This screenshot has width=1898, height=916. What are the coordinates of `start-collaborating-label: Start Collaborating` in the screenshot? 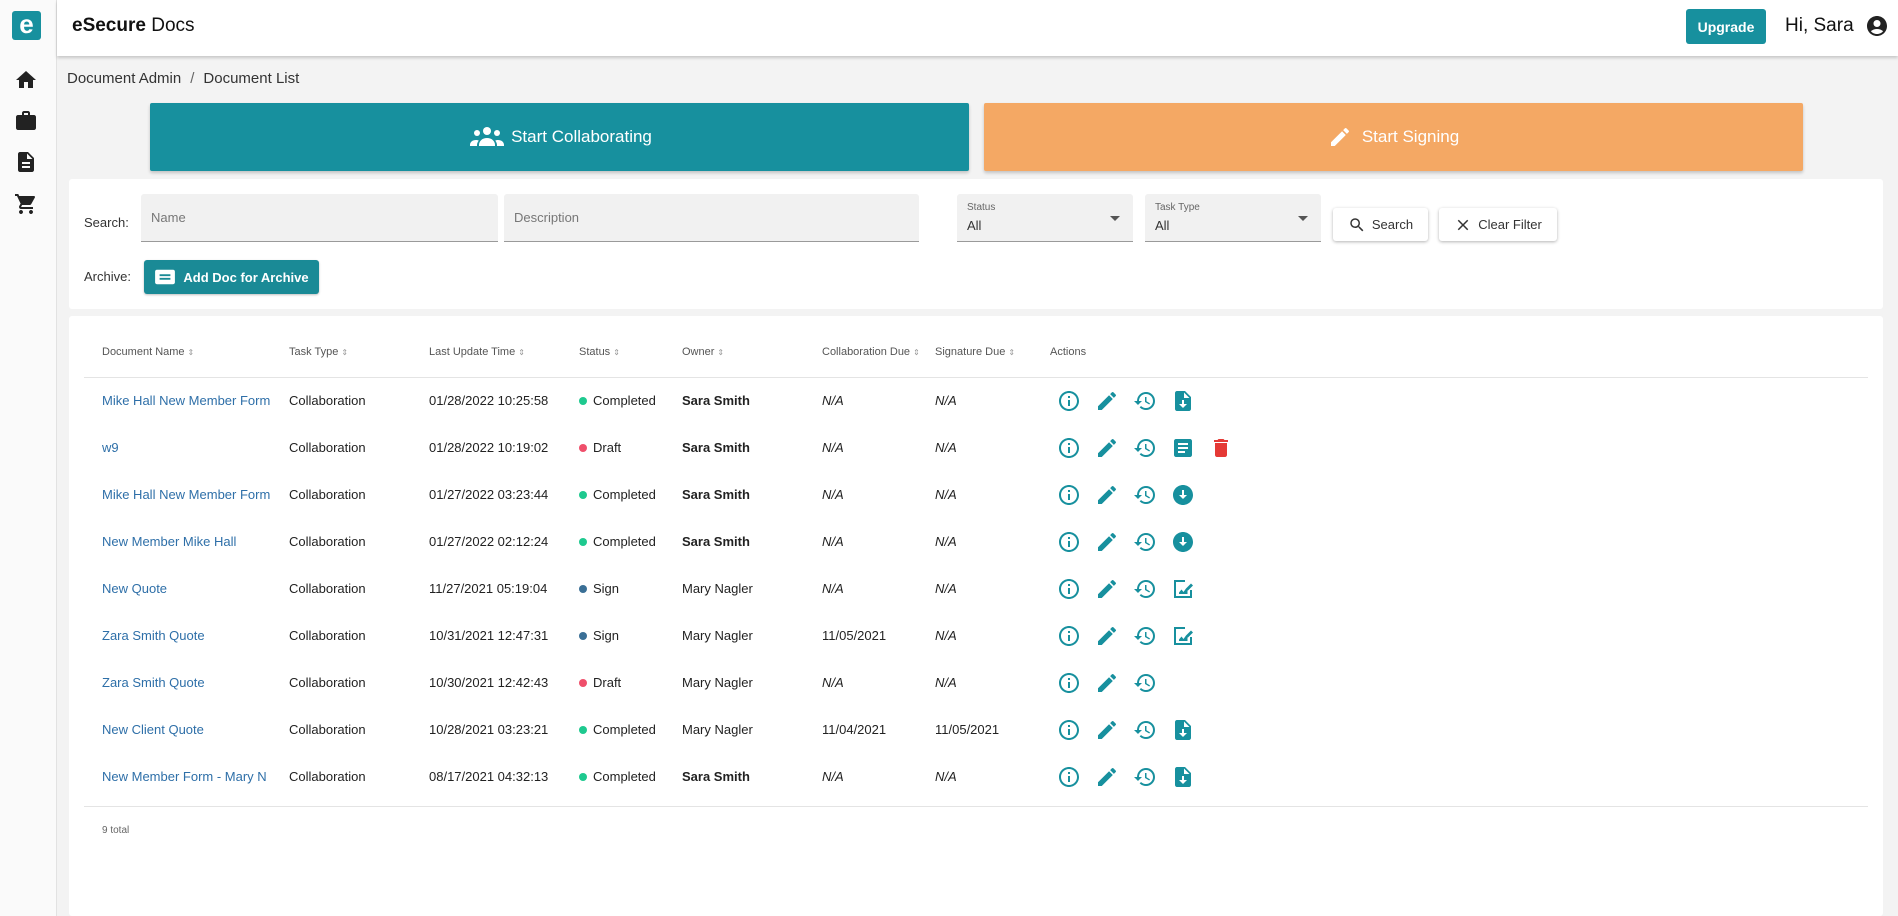 It's located at (581, 136).